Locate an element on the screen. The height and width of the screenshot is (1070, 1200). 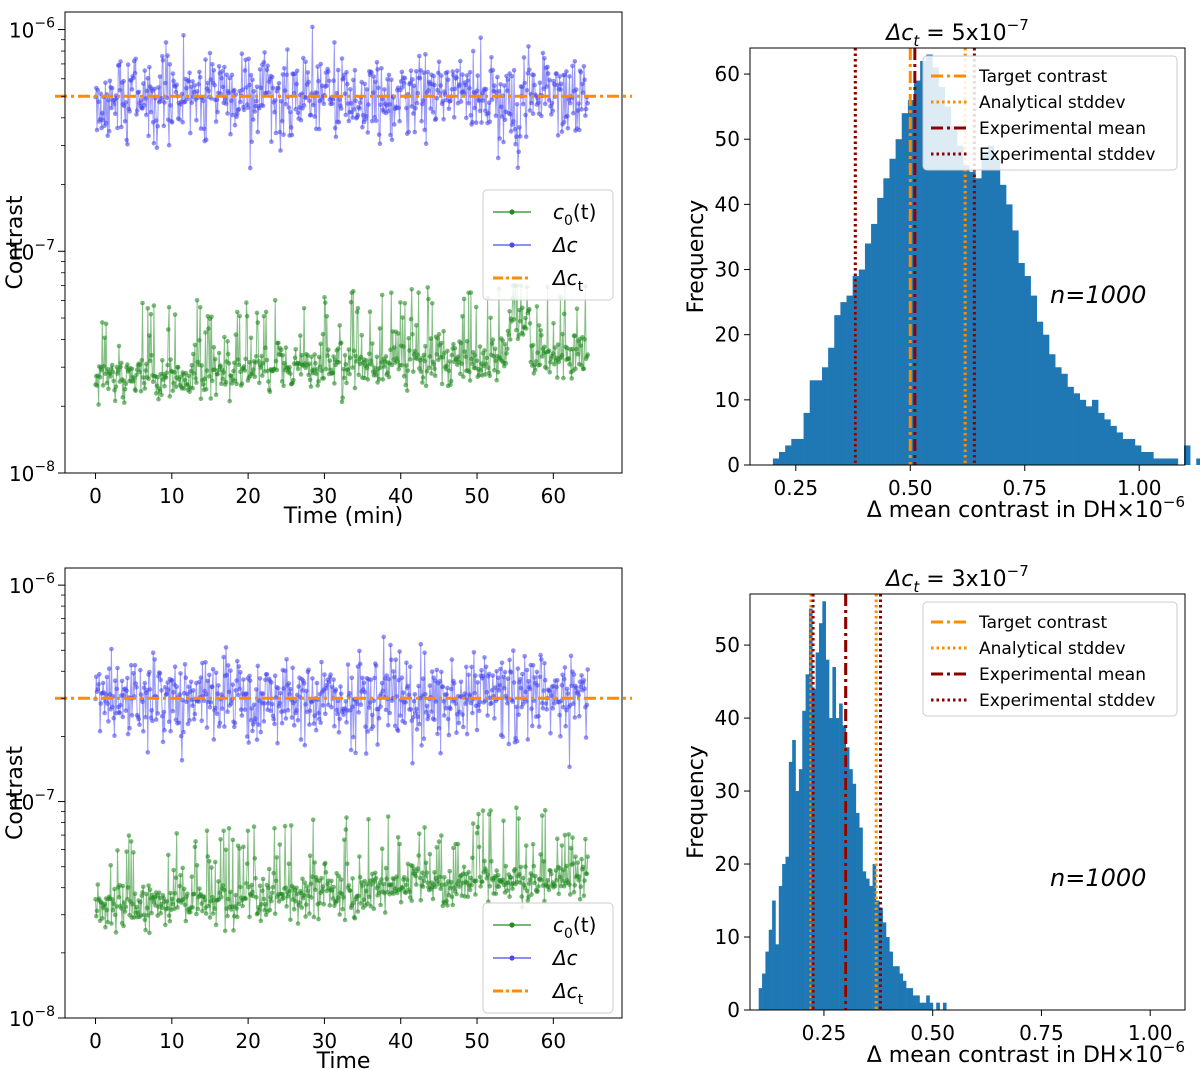
y-tick-label: 40 is located at coordinates (727, 718).